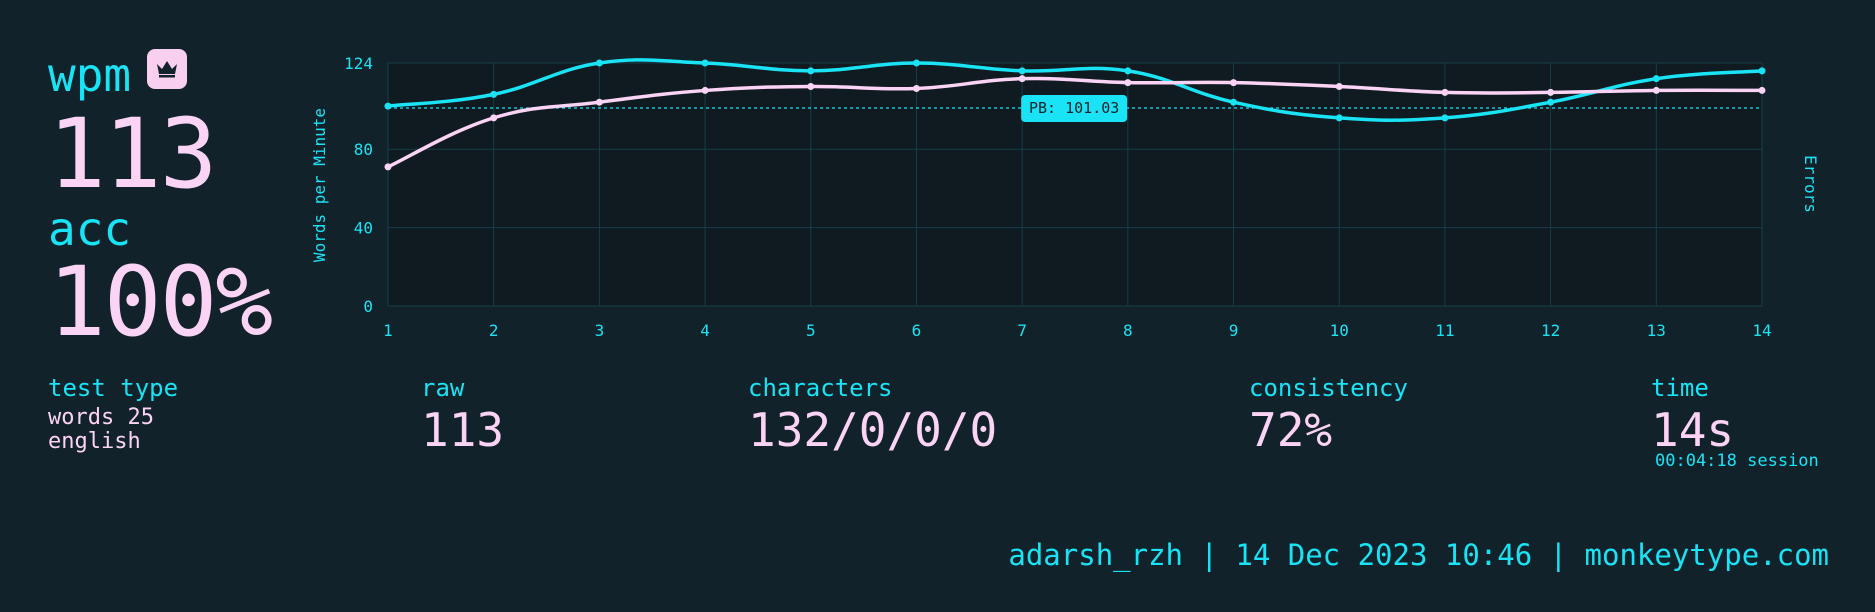 The width and height of the screenshot is (1875, 612). I want to click on pb-tag: PB: 101.03, so click(1074, 109).